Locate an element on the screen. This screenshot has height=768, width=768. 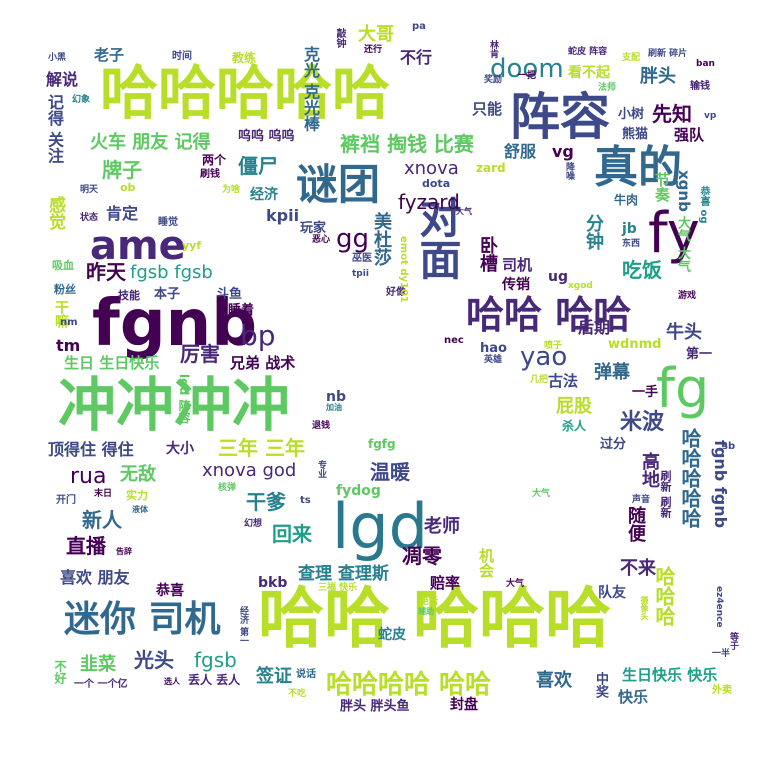
word: 不来 is located at coordinates (638, 568).